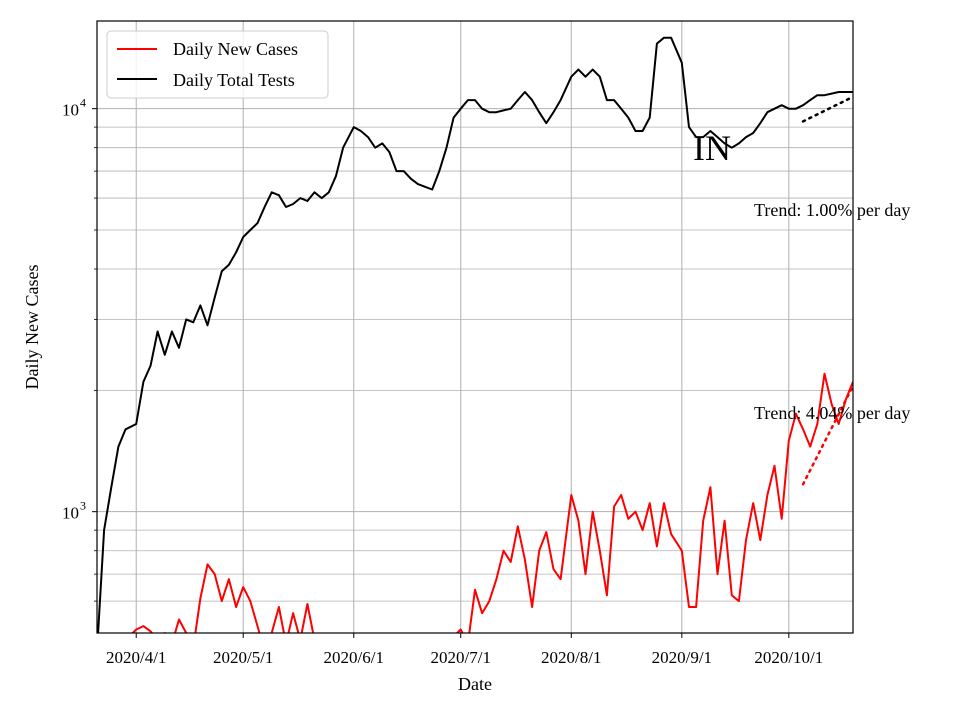 The image size is (960, 720). I want to click on legend-box, so click(217, 64).